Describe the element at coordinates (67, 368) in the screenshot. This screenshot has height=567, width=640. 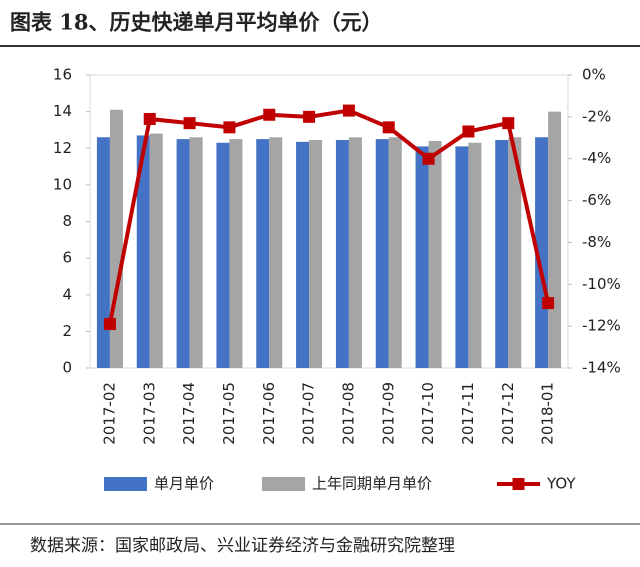
I see `y-tick-label: 0` at that location.